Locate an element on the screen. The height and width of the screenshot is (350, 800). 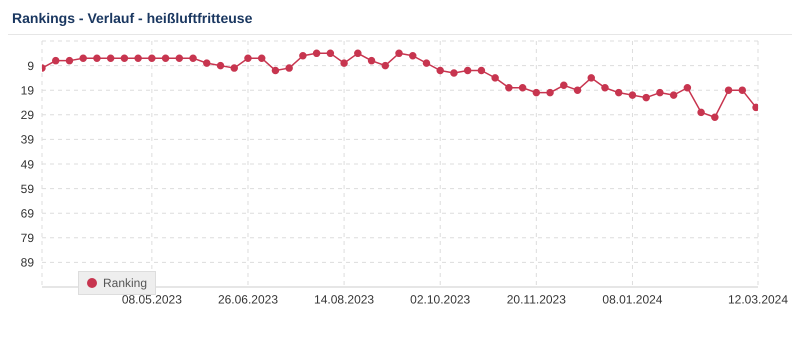
x-tick-label: 02.10.2023 is located at coordinates (440, 299).